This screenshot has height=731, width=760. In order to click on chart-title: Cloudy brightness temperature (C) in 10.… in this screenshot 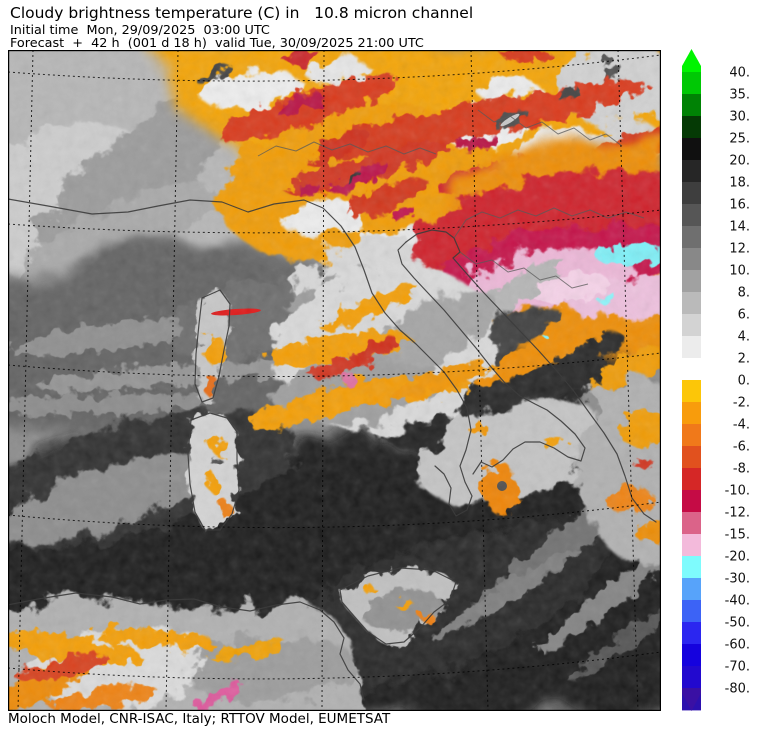, I will do `click(242, 13)`.